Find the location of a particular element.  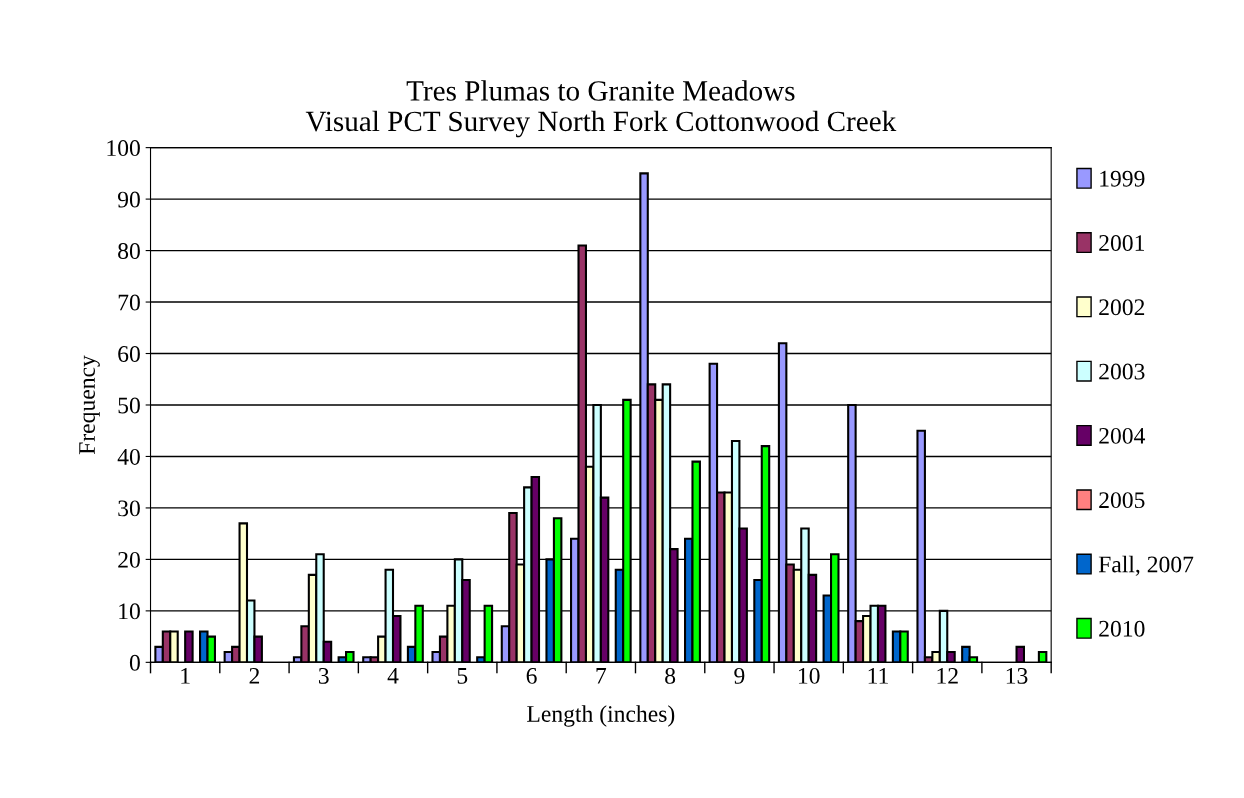

x-tick-label: 13 is located at coordinates (1017, 675).